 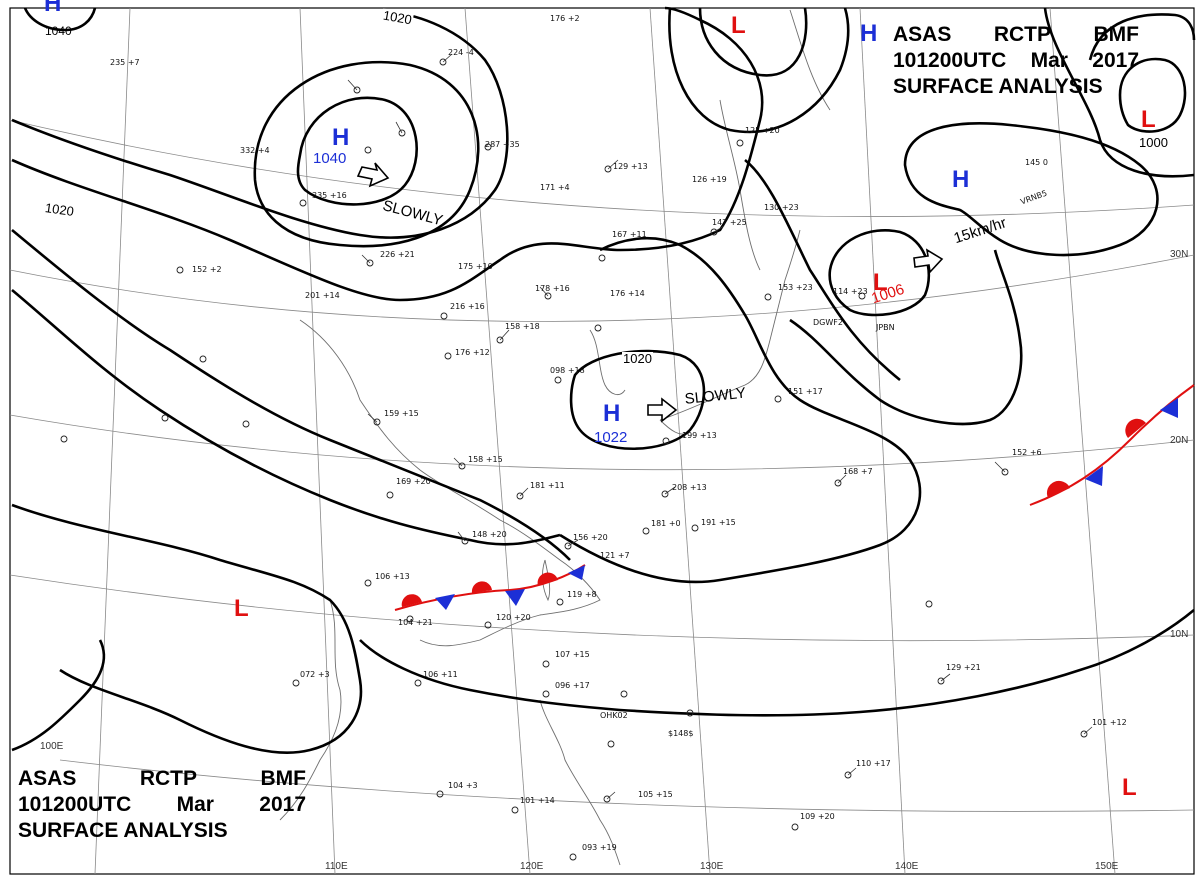 I want to click on station-plot: 152 +2, so click(x=207, y=269).